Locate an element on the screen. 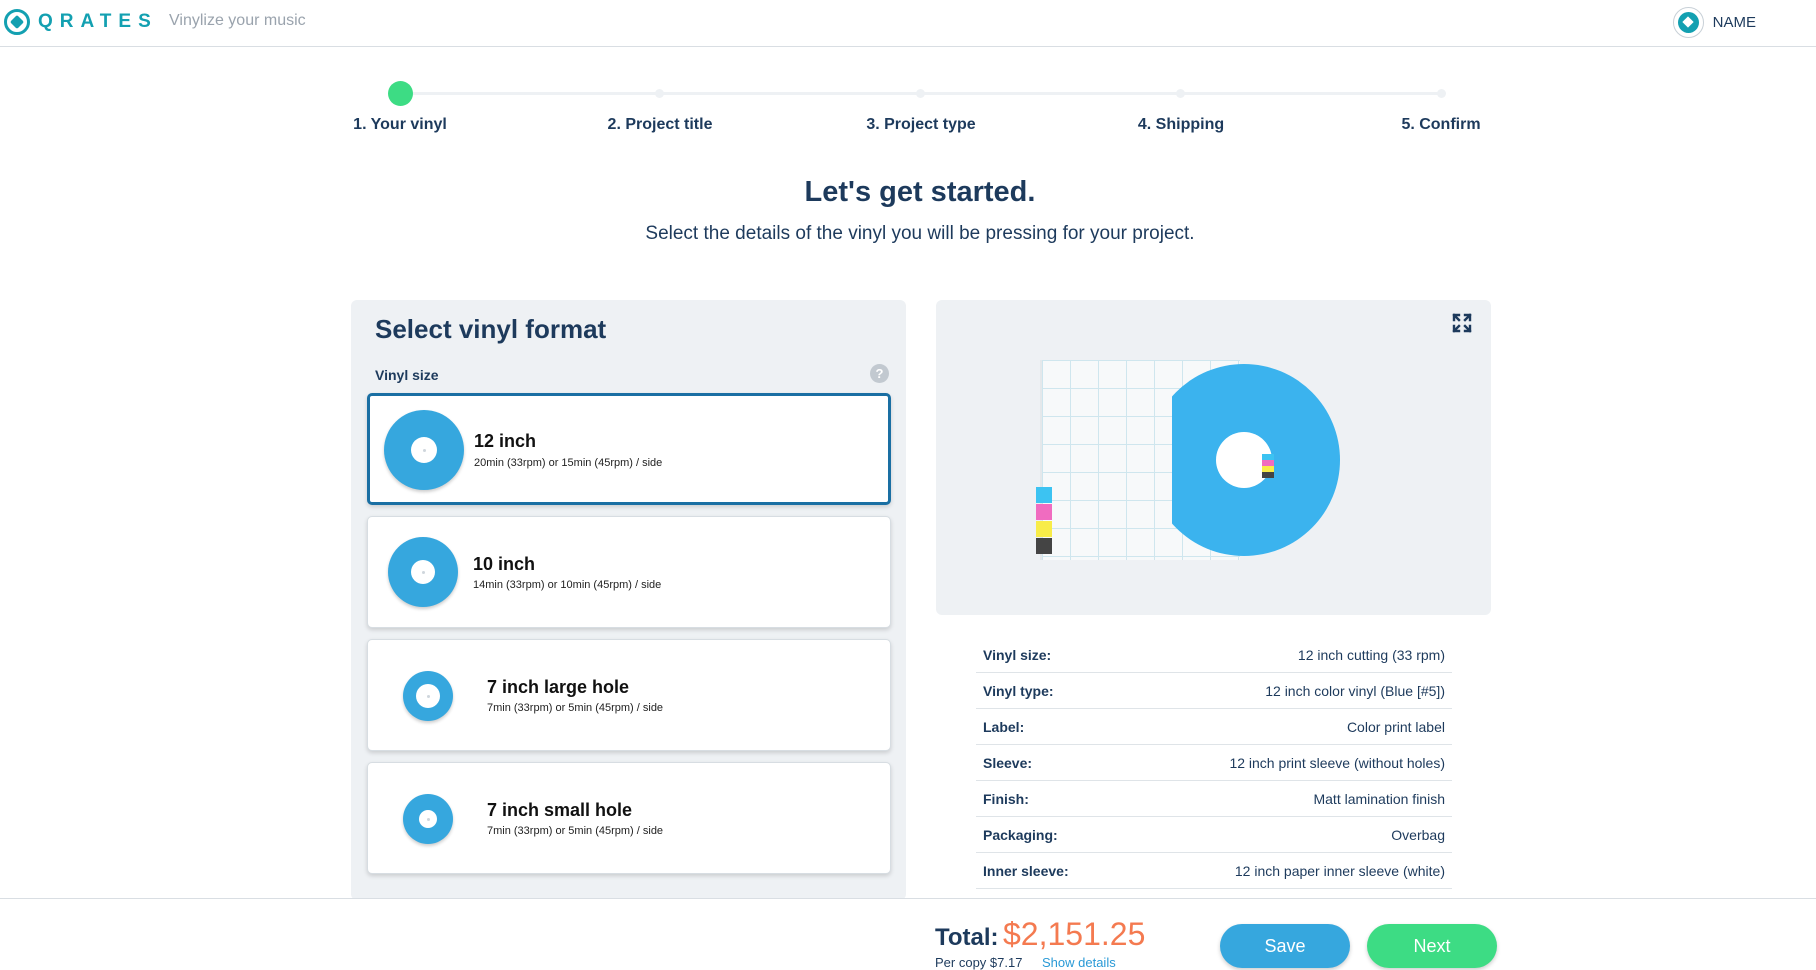 The height and width of the screenshot is (970, 1816). spec-value: Overbag is located at coordinates (1418, 834).